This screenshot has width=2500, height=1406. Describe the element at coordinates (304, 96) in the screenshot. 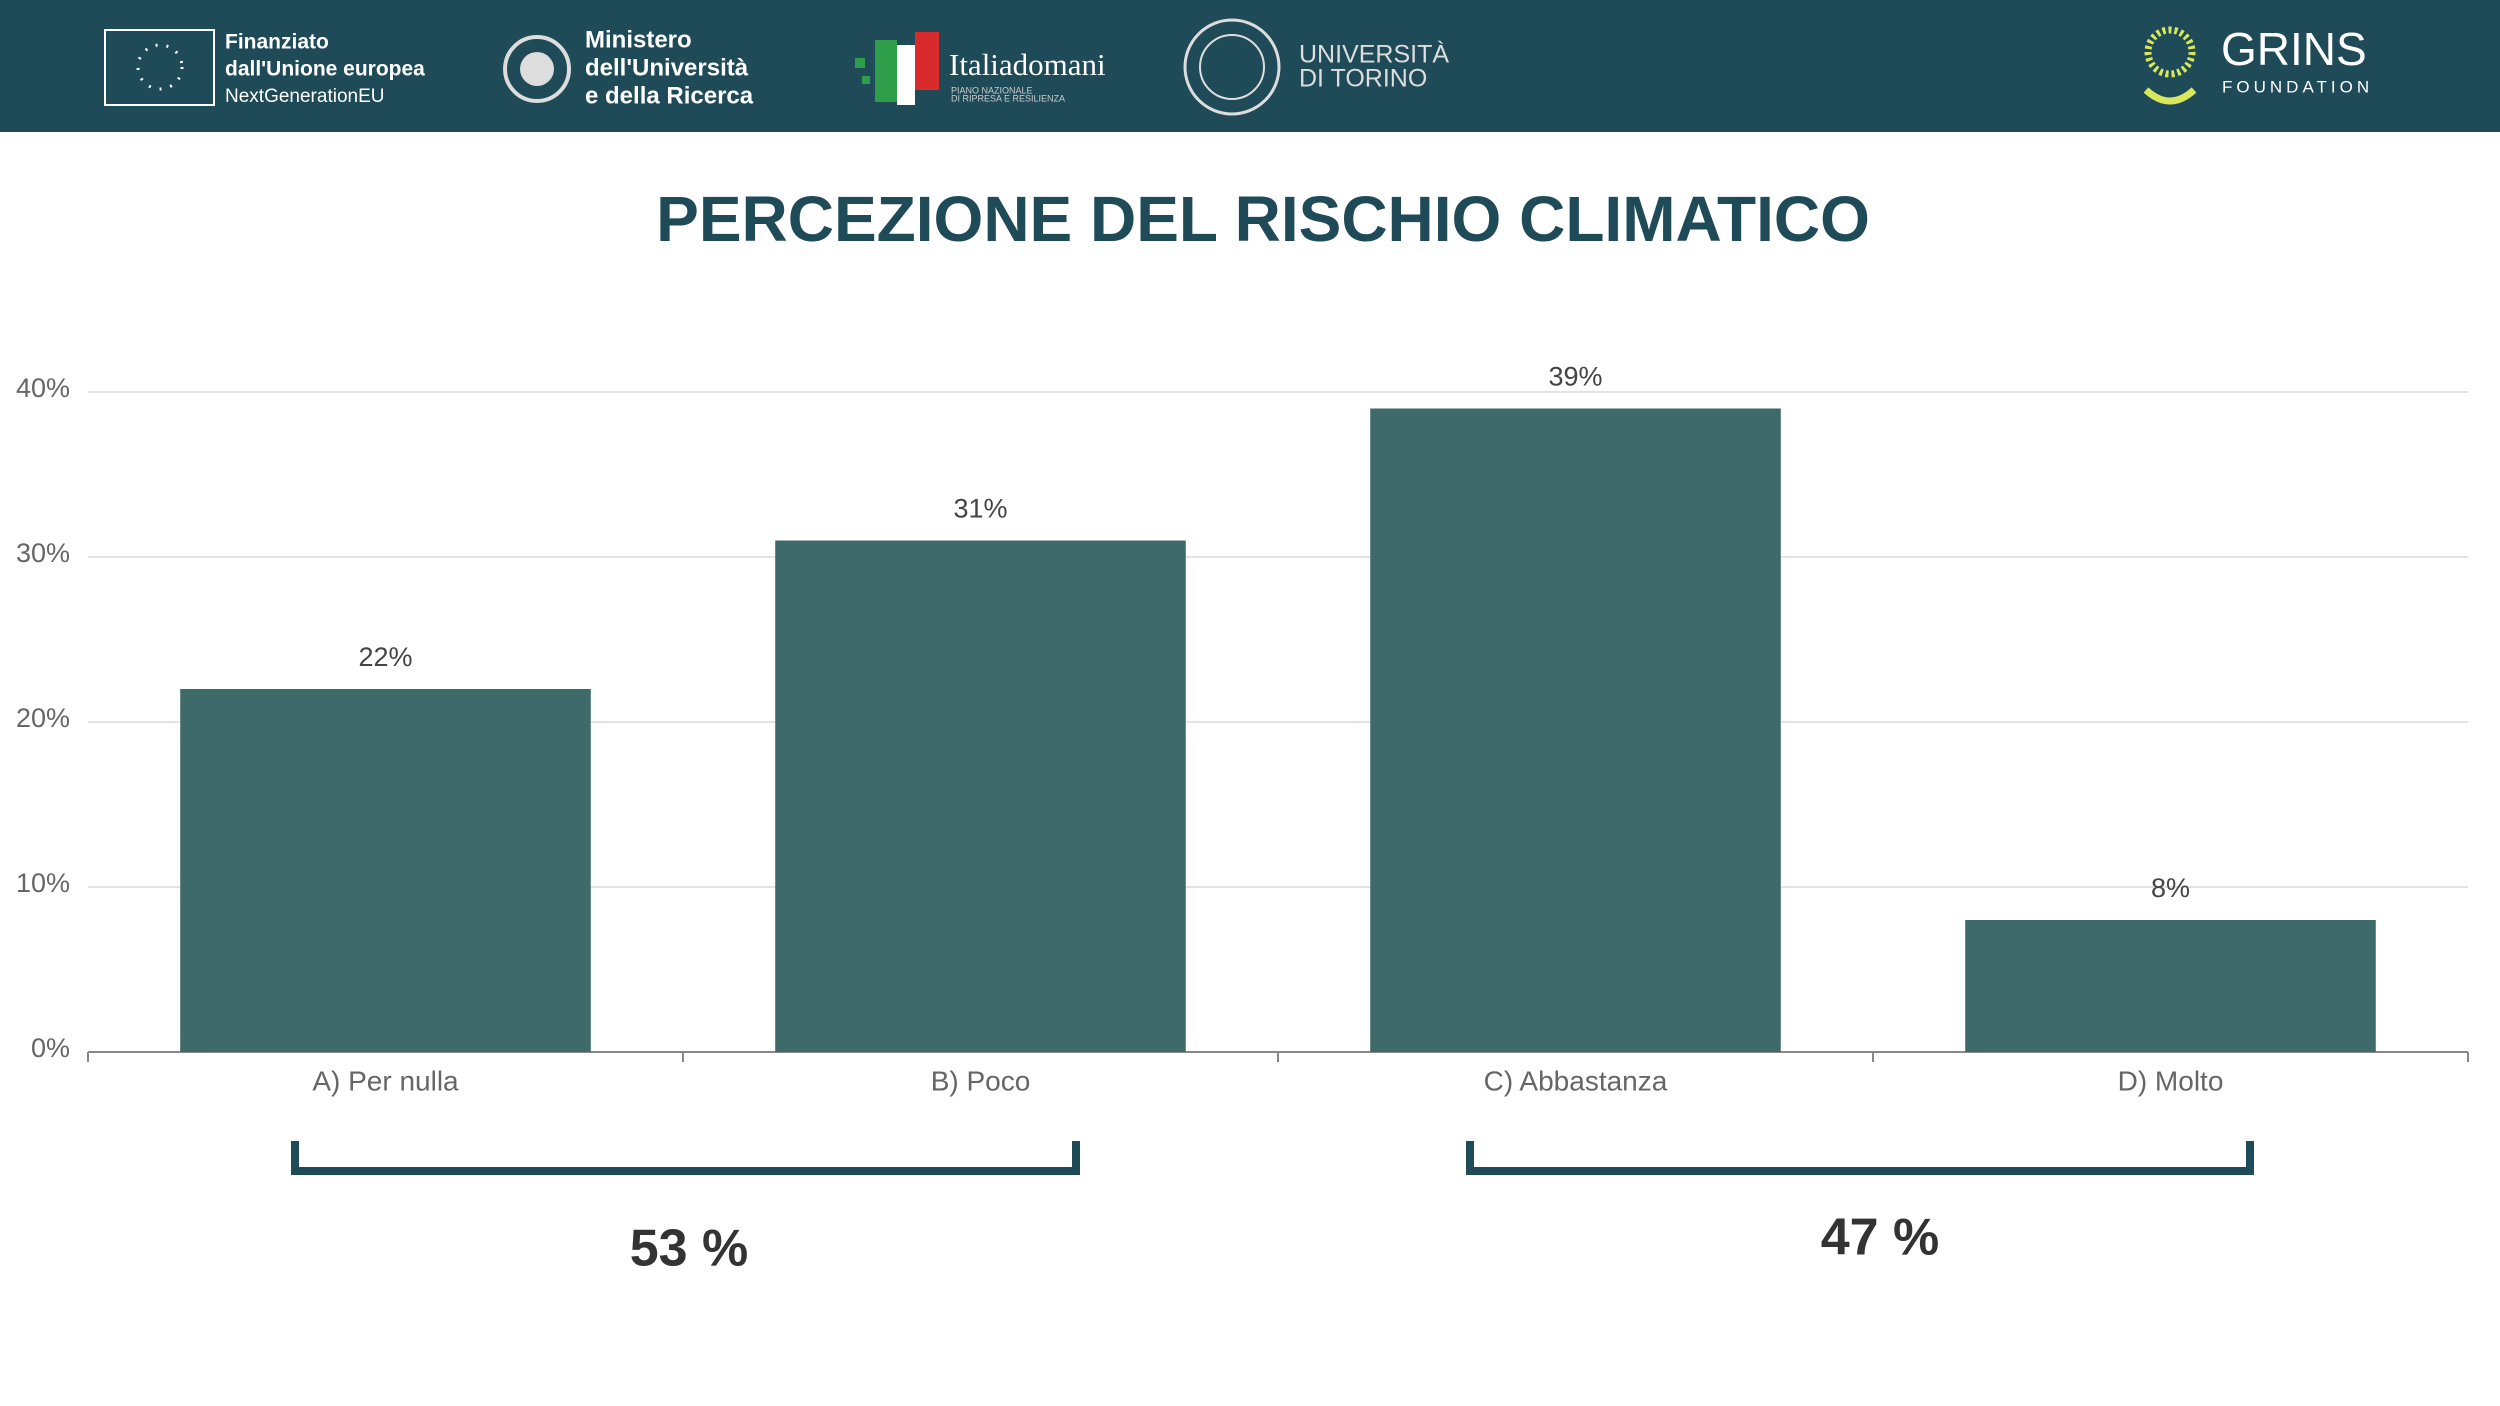

I see `eu-text: NextGenerationEU` at that location.